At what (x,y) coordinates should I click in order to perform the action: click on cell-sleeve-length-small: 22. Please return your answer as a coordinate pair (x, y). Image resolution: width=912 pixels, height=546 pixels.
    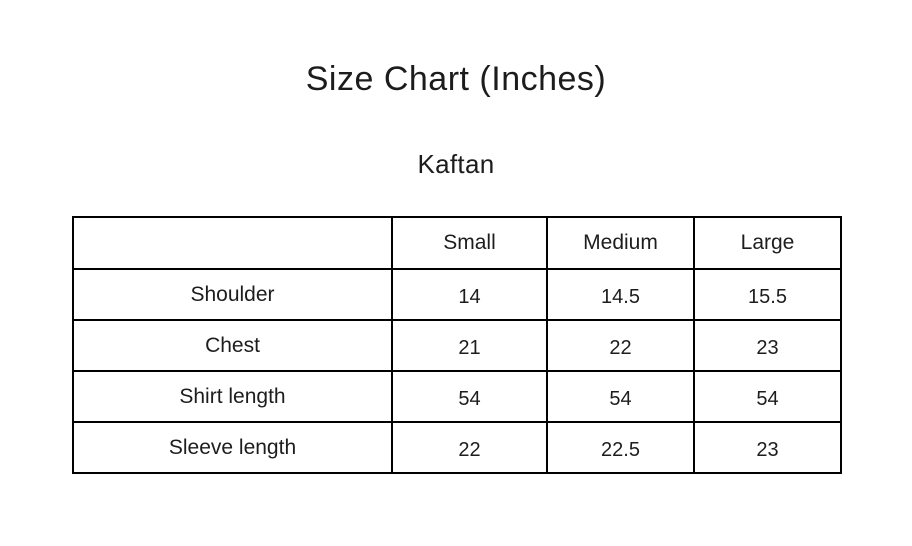
    Looking at the image, I should click on (469, 447).